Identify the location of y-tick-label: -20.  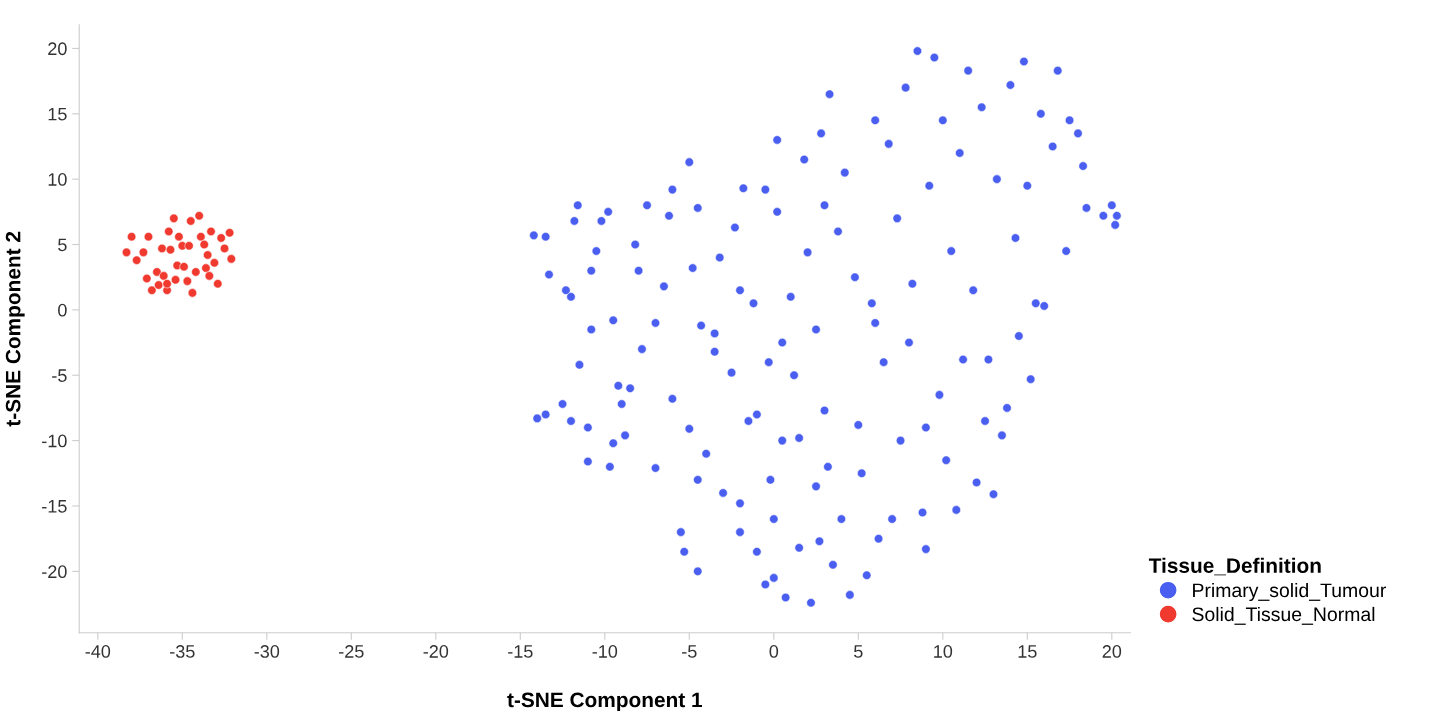
(54, 572).